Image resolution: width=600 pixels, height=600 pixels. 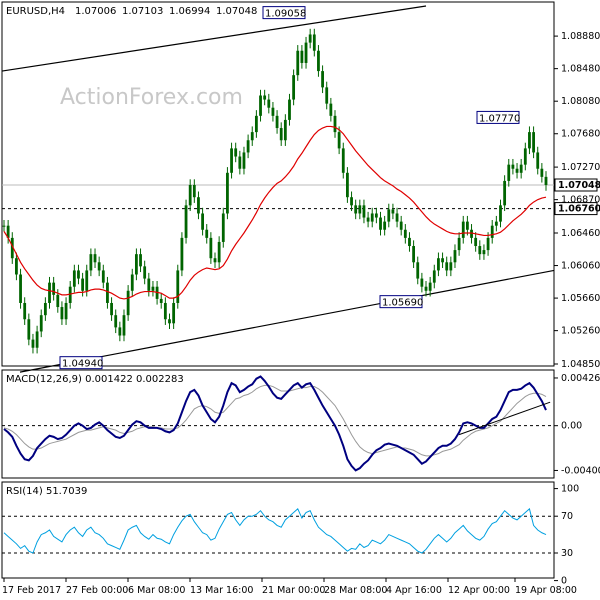 What do you see at coordinates (579, 185) in the screenshot?
I see `current-price-label: 1.07048` at bounding box center [579, 185].